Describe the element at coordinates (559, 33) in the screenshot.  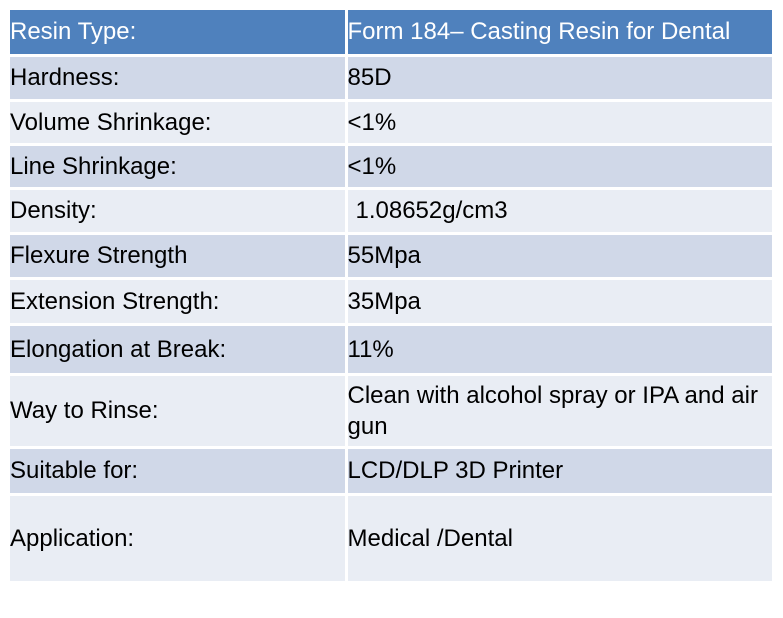
I see `resin-type-value: Form 184– Casting Resin for Dental` at that location.